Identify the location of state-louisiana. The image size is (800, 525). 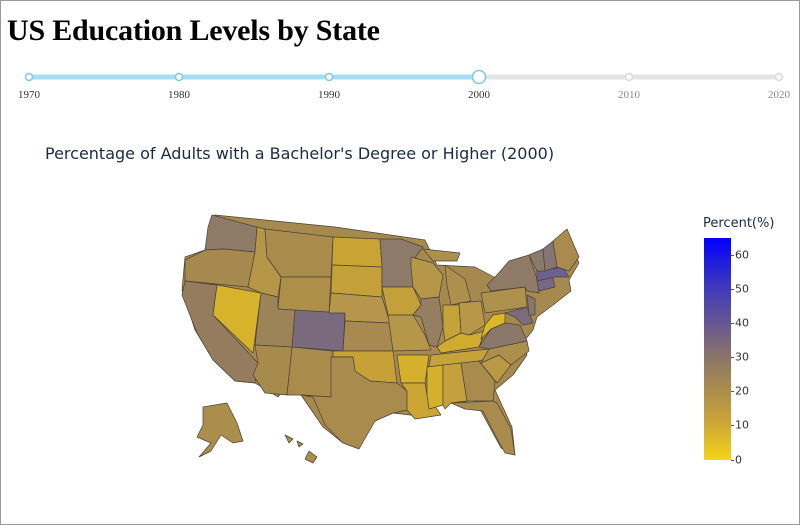
(421, 401).